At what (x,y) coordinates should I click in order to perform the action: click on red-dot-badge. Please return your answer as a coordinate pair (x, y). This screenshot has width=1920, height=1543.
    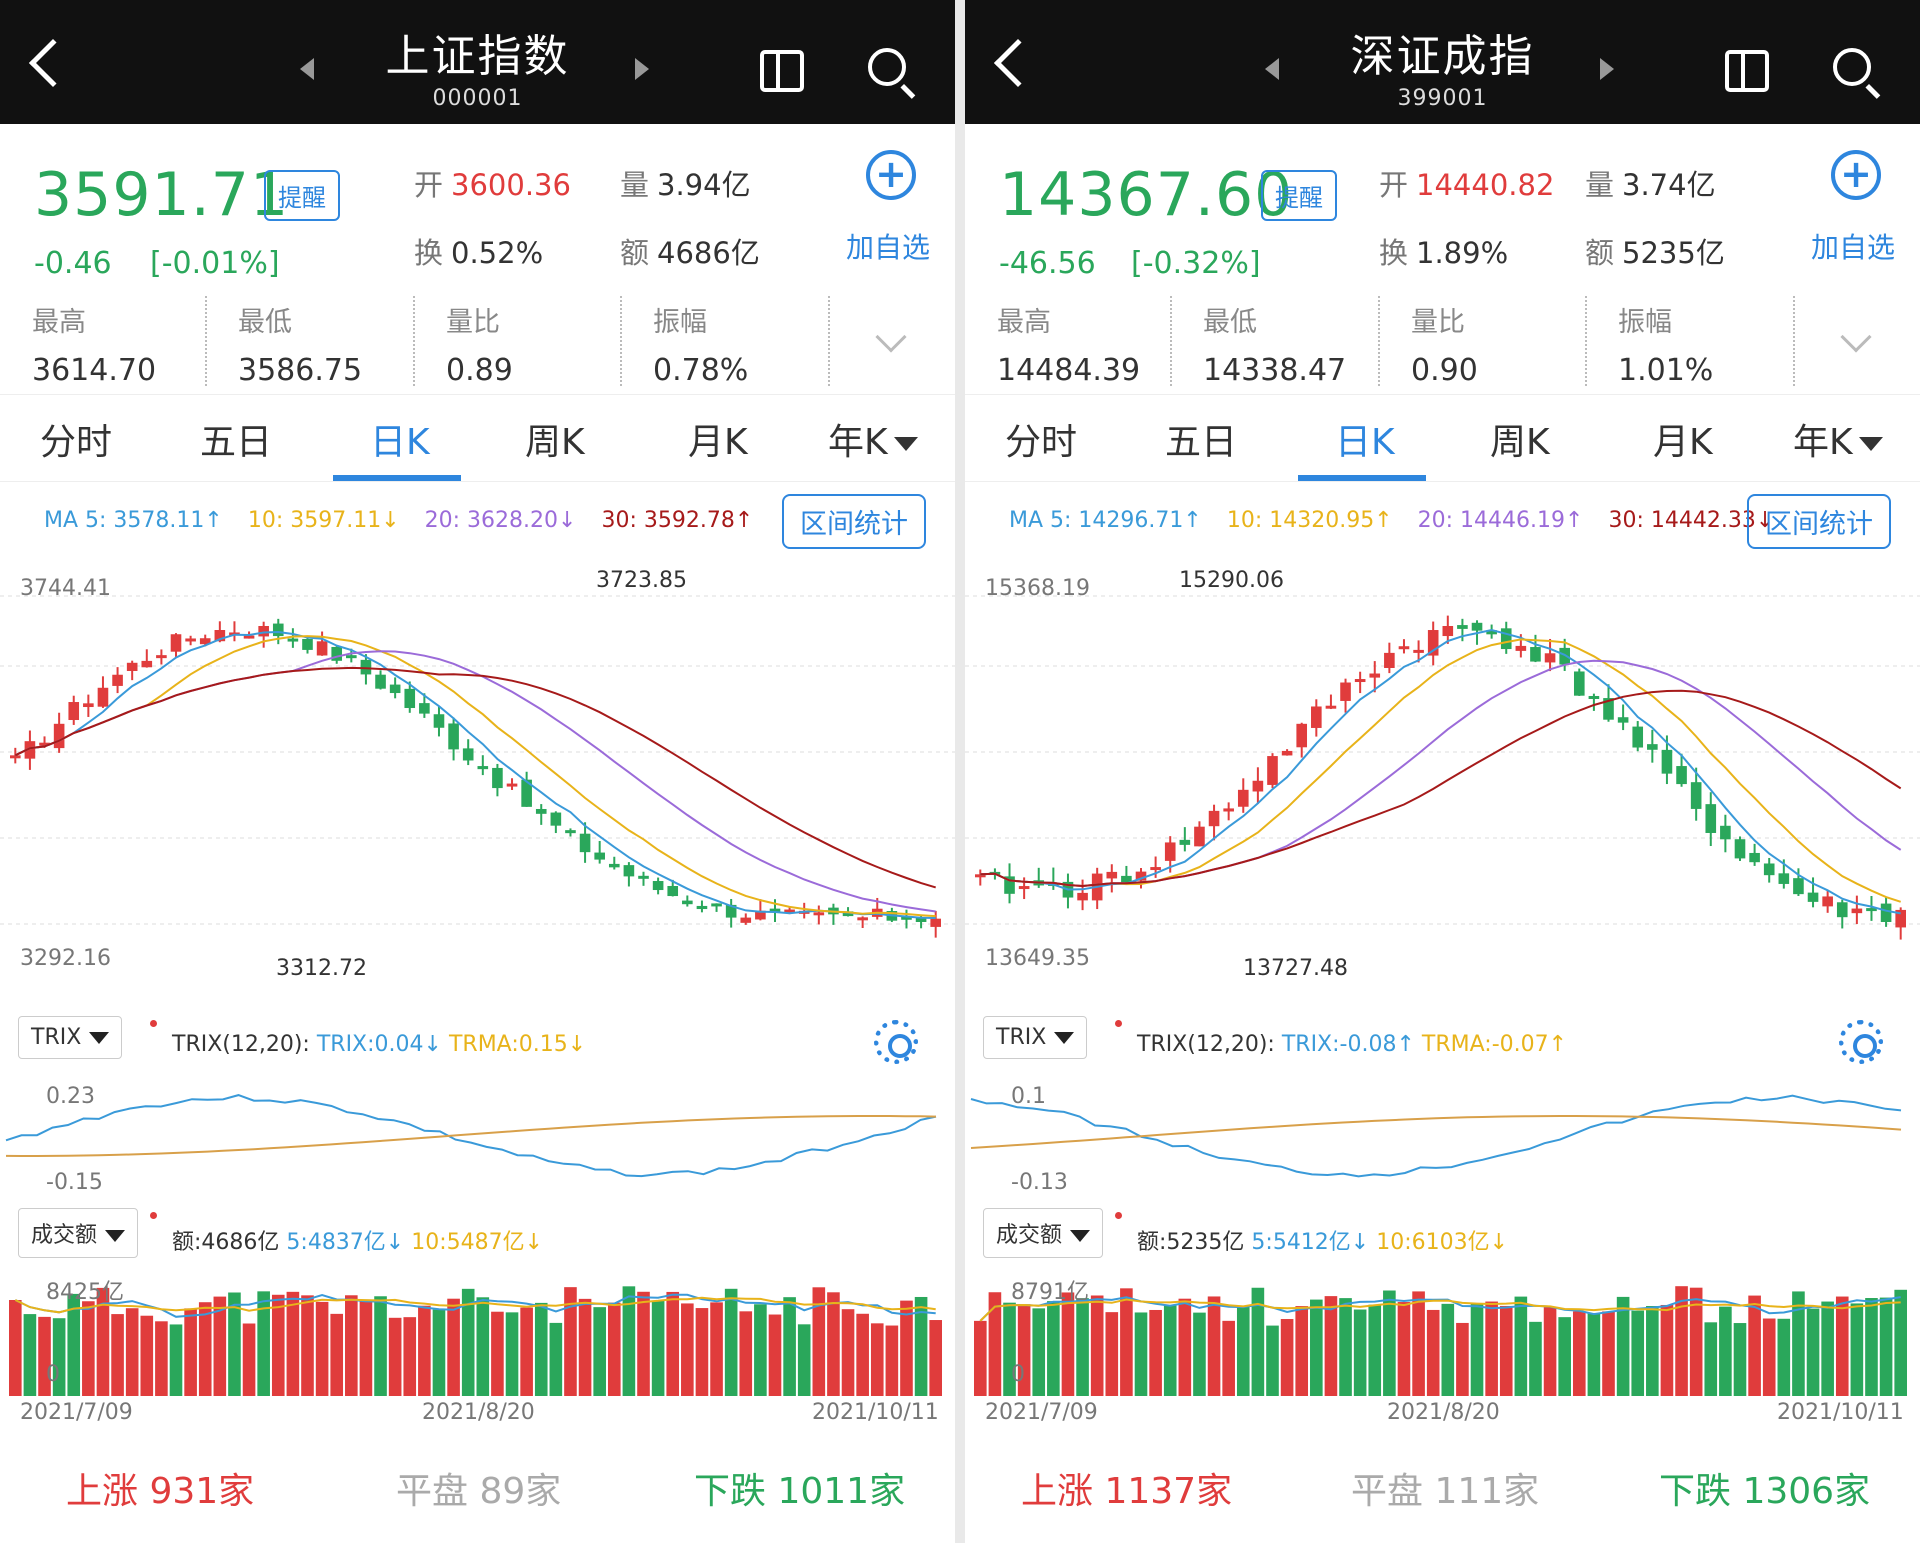
    Looking at the image, I should click on (1118, 1215).